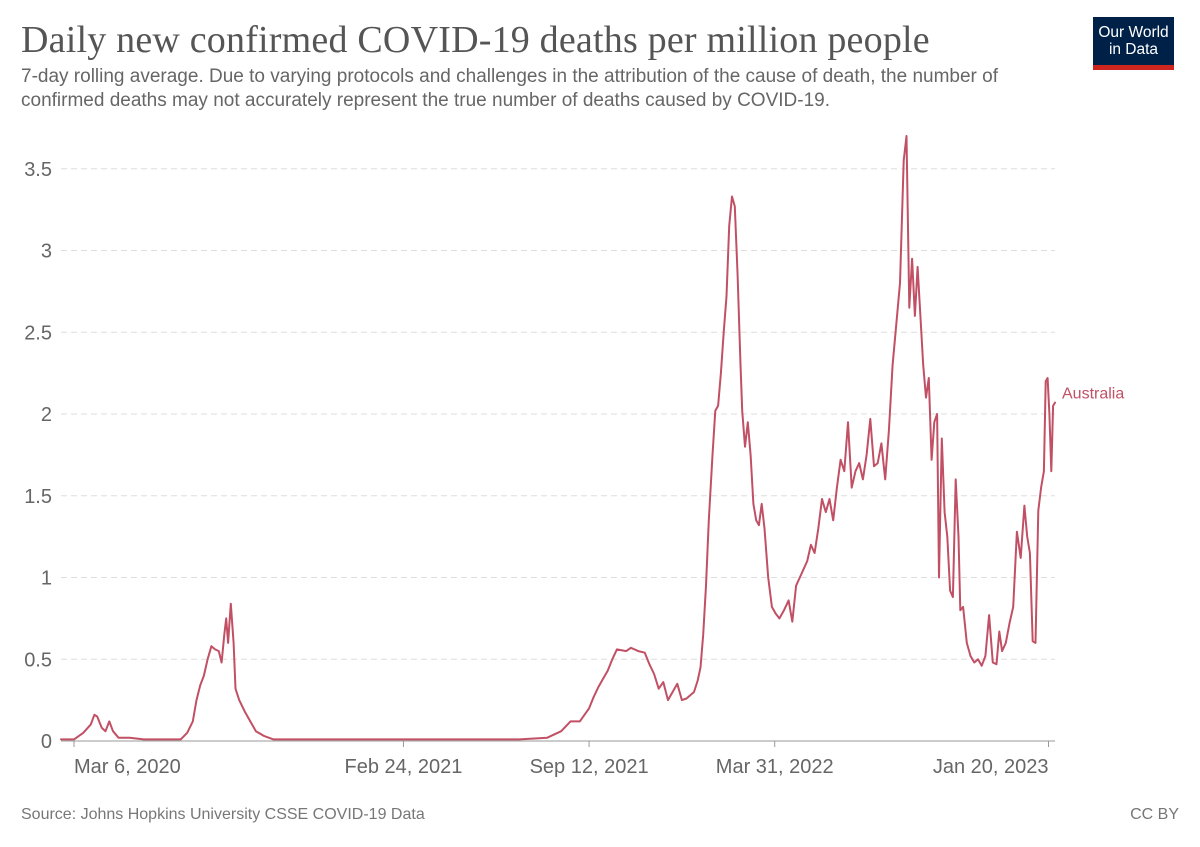 The width and height of the screenshot is (1200, 847). What do you see at coordinates (46, 252) in the screenshot?
I see `y-tick-label: 3` at bounding box center [46, 252].